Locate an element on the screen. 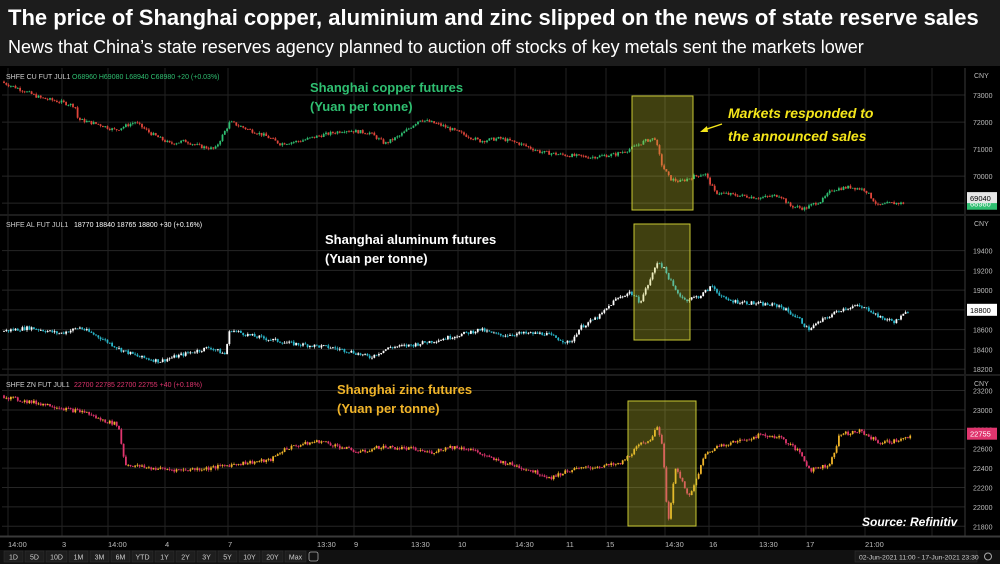  range-button-ytd is located at coordinates (142, 556).